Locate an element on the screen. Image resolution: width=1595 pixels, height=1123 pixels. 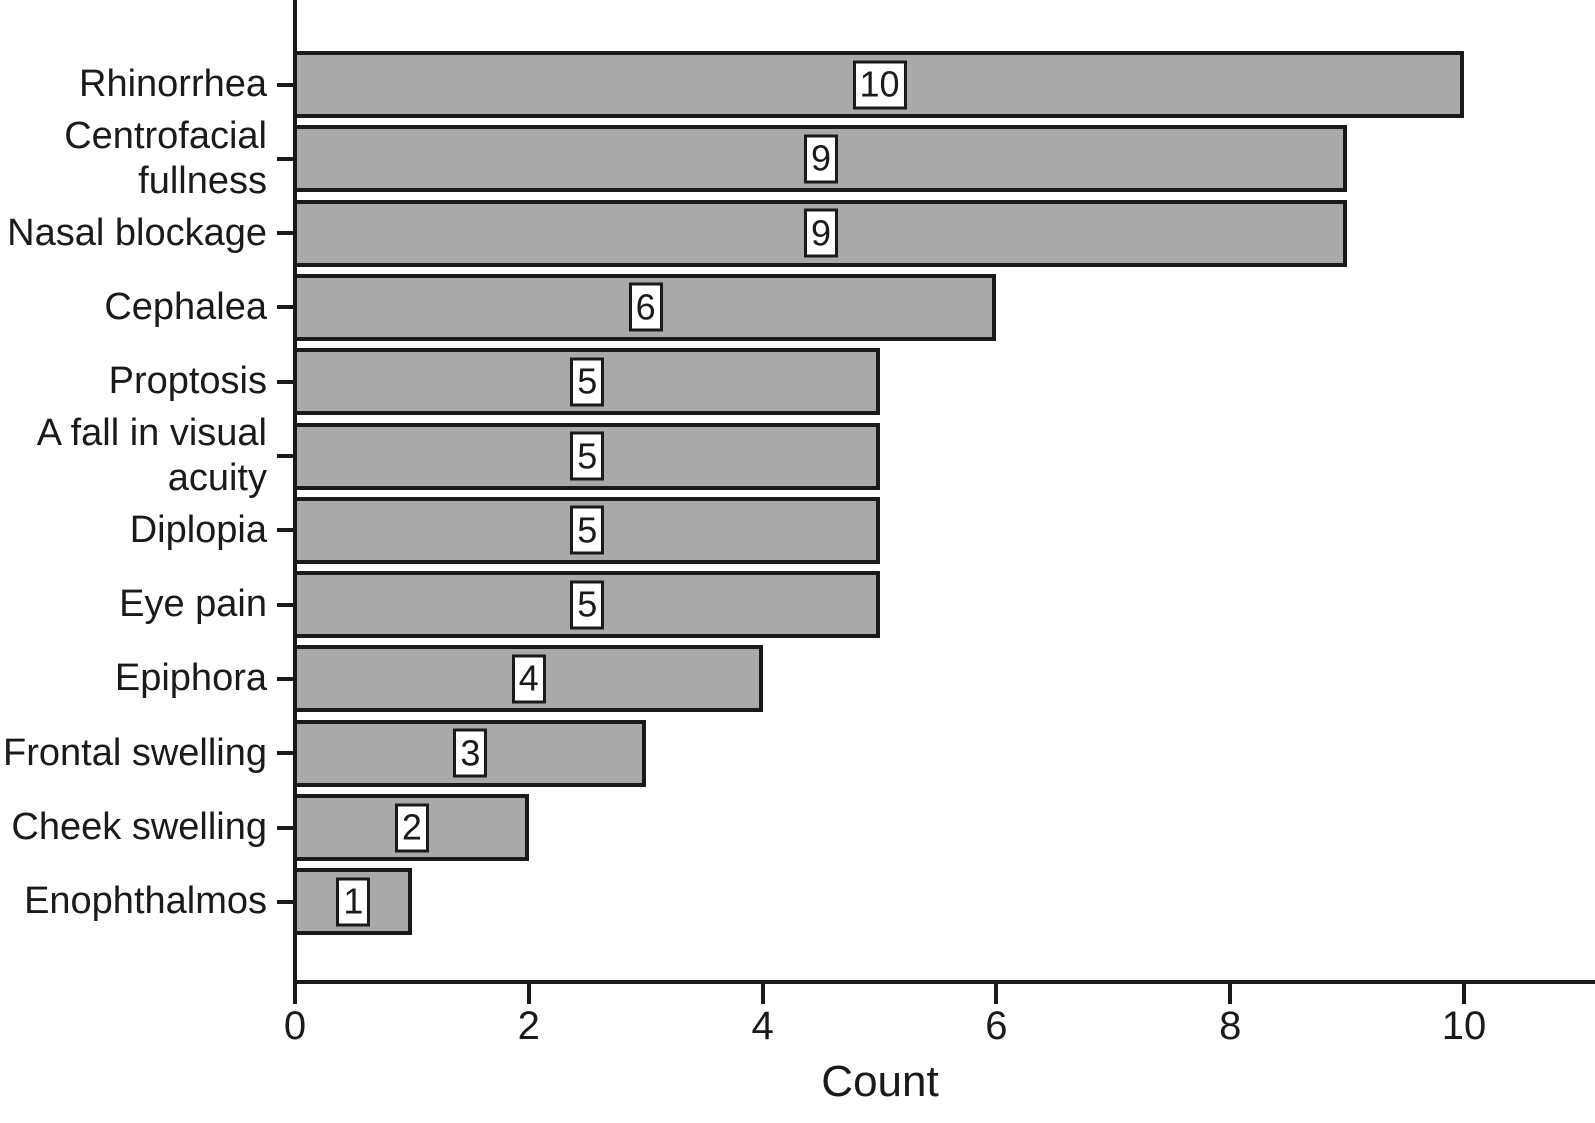
y-tick-label-frontal-swelling: Frontal swelling is located at coordinates (133, 753).